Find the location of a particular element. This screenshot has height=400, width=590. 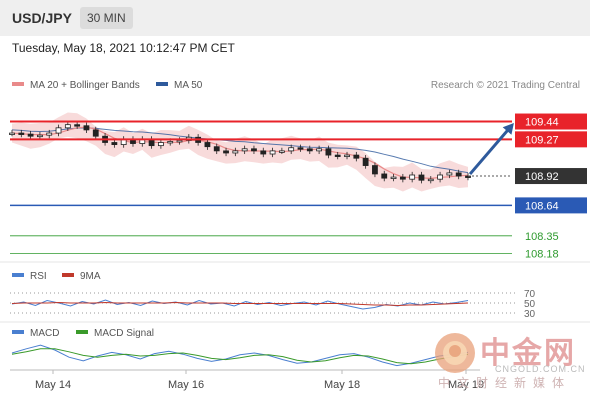

price-legend-ma50: MA 50 is located at coordinates (179, 85).